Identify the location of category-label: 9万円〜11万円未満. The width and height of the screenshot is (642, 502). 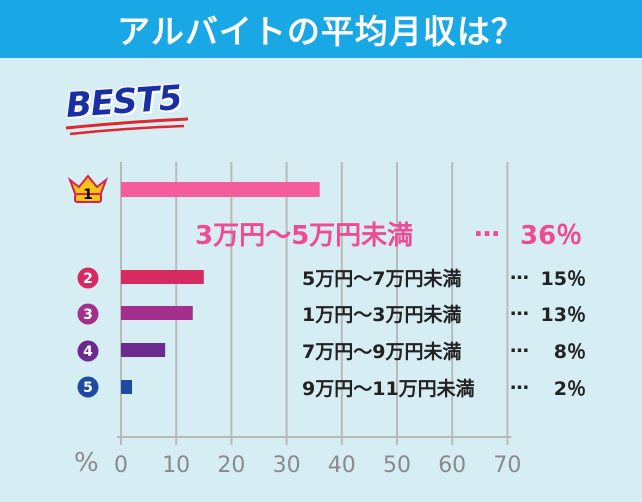
(388, 389).